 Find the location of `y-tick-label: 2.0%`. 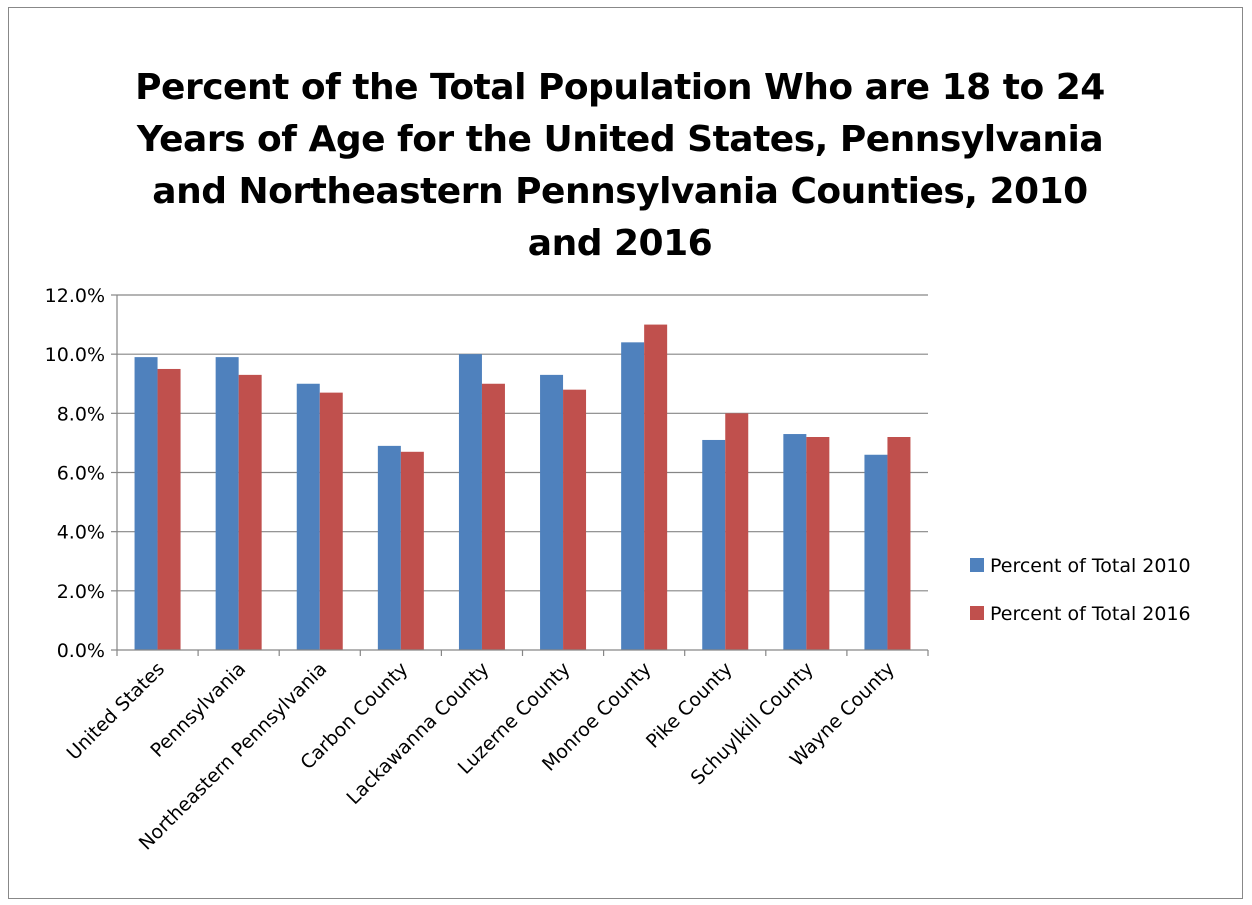

y-tick-label: 2.0% is located at coordinates (81, 592).